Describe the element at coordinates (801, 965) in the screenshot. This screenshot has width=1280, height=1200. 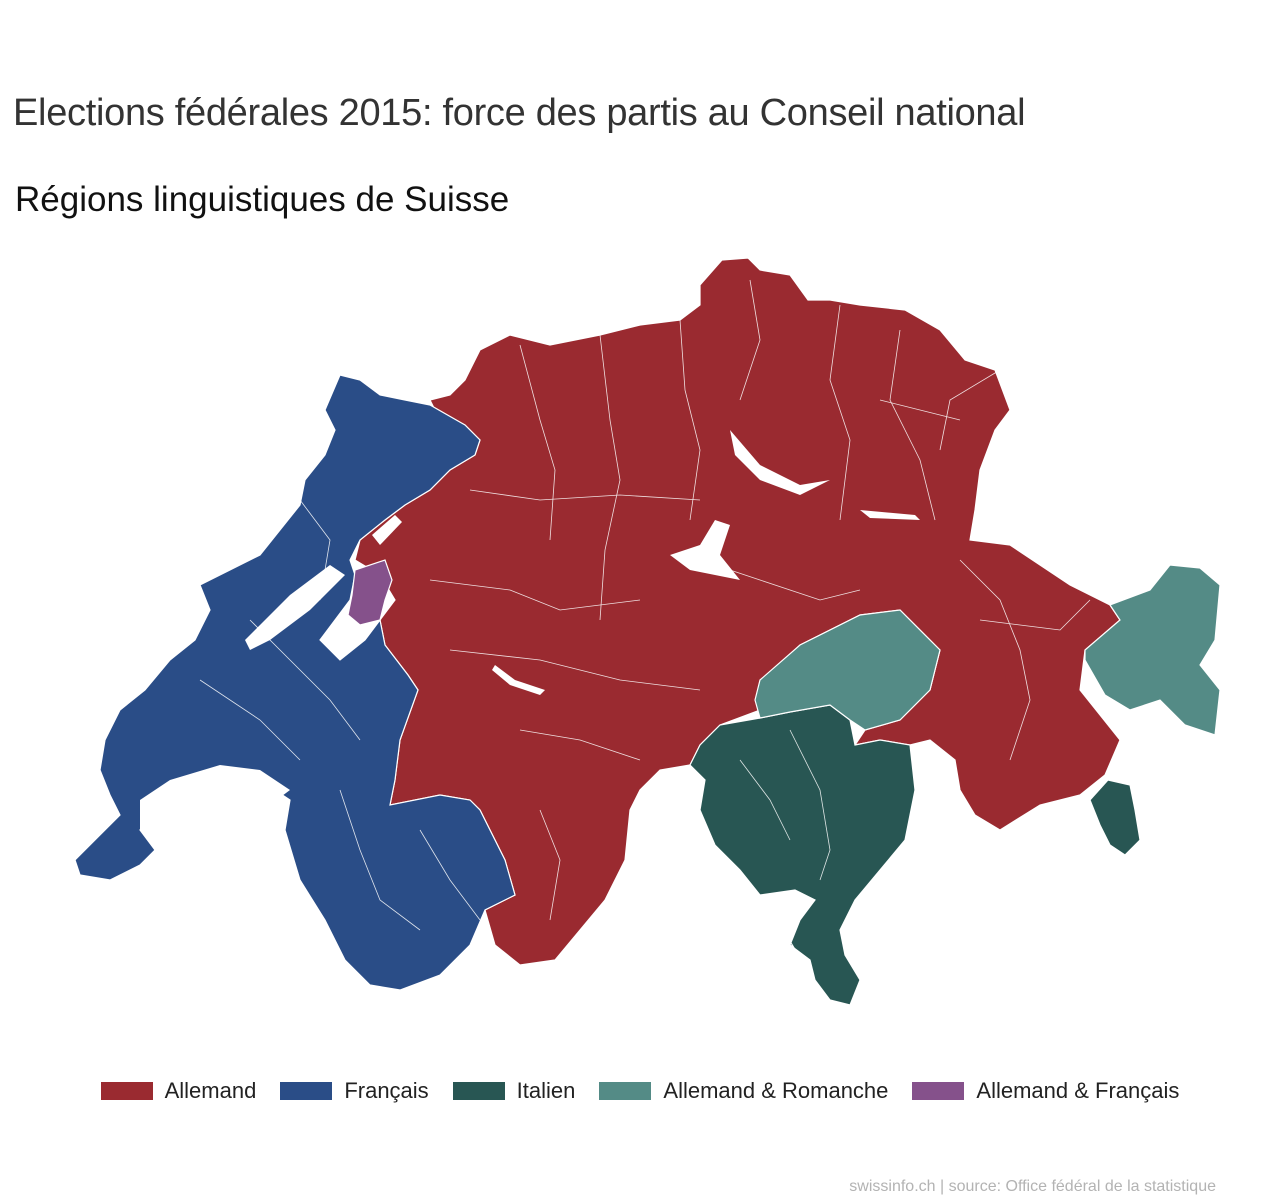
I see `lake-maggiore` at that location.